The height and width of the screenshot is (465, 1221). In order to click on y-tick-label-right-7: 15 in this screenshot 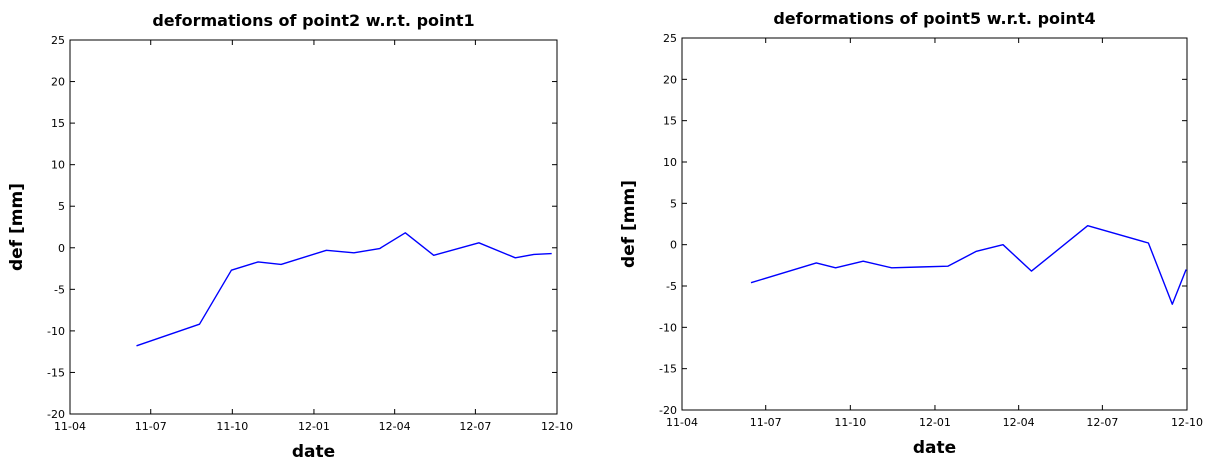, I will do `click(670, 121)`.